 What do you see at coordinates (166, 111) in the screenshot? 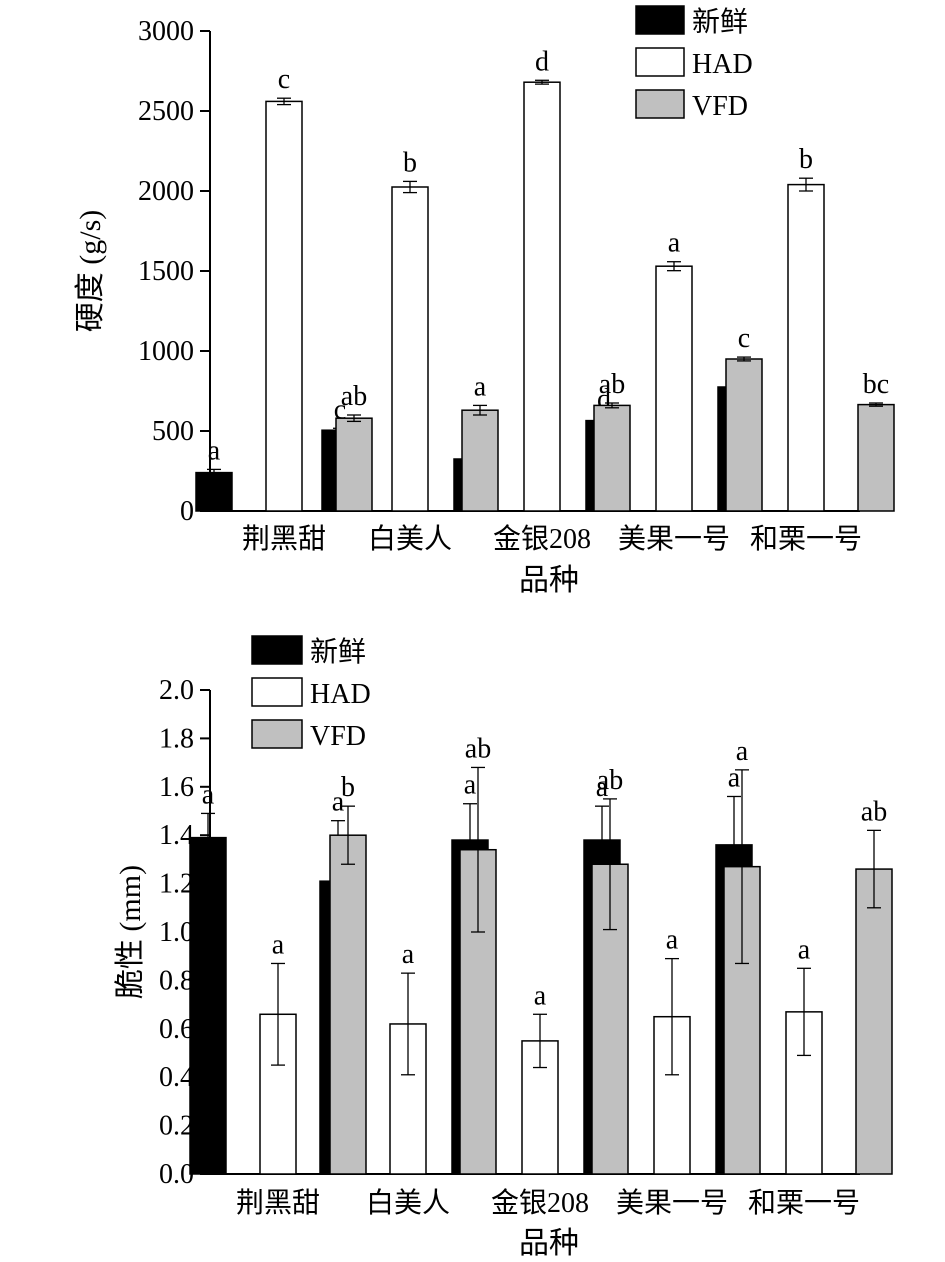
I see `y-tick-label: 2500` at bounding box center [166, 111].